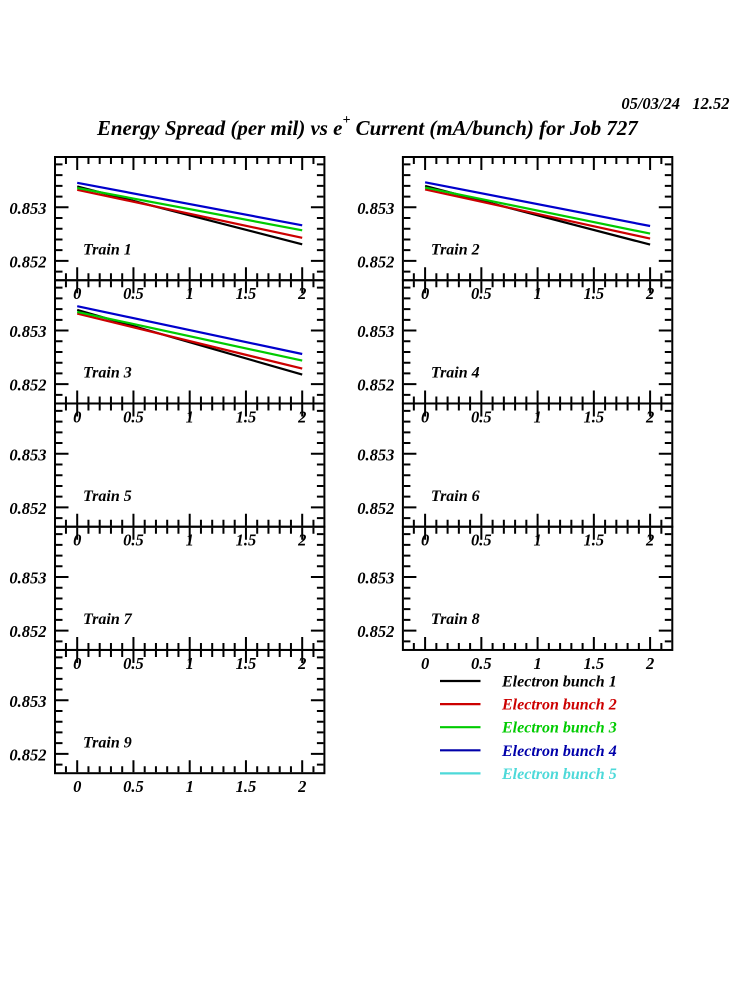  Describe the element at coordinates (559, 705) in the screenshot. I see `svg-text: Electron bunch 2` at that location.